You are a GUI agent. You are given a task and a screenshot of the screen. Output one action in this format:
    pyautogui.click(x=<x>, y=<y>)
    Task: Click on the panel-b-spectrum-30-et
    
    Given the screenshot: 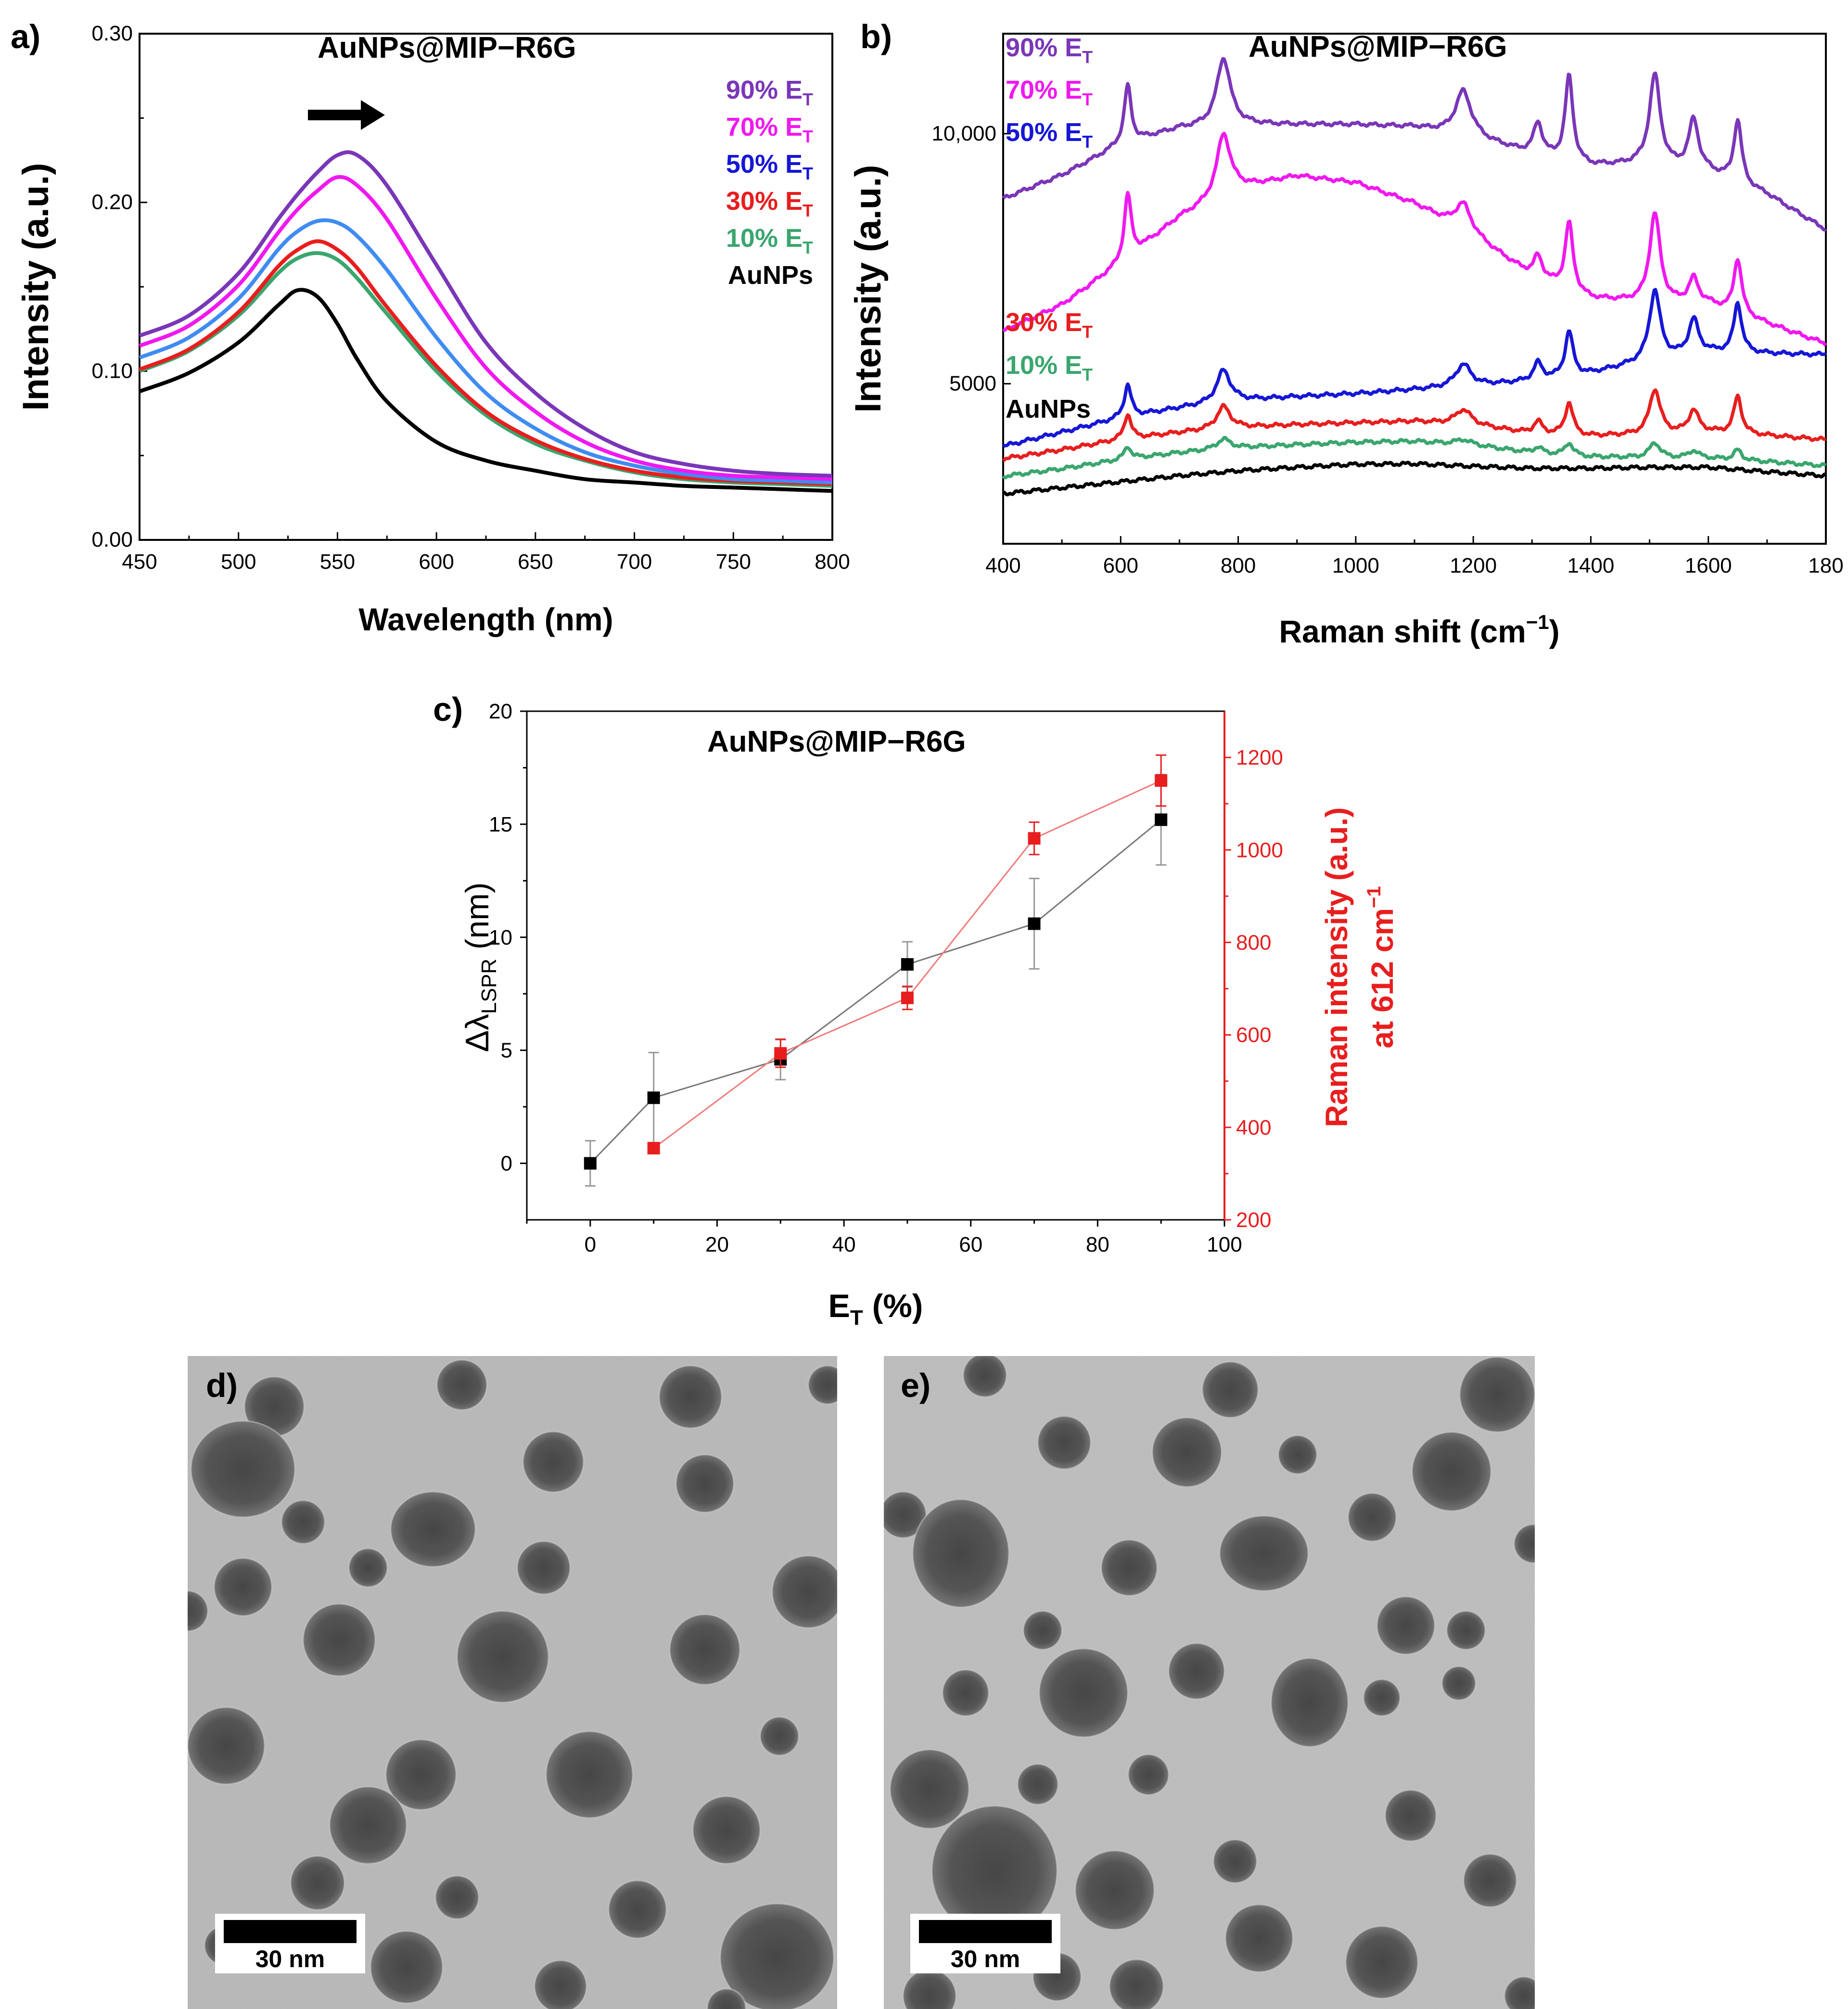 What is the action you would take?
    pyautogui.click(x=1414, y=425)
    